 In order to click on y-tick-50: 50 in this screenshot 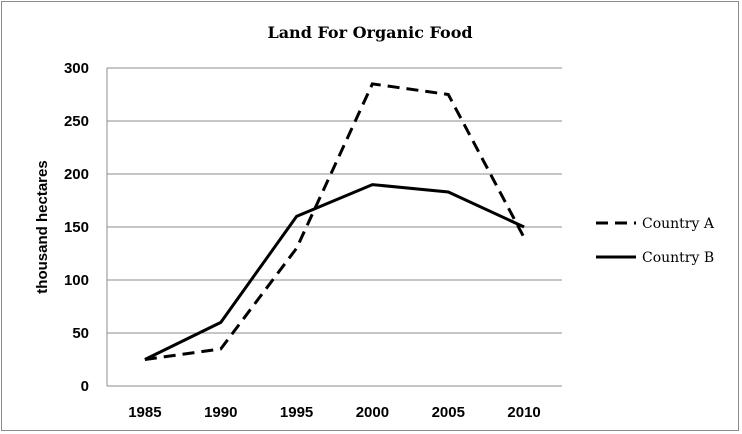, I will do `click(80, 333)`.